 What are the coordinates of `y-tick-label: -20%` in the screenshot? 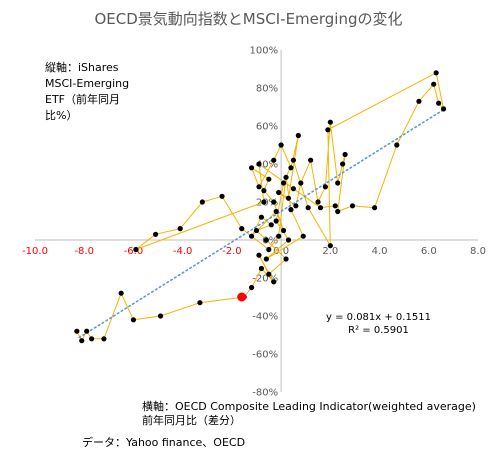 It's located at (265, 279).